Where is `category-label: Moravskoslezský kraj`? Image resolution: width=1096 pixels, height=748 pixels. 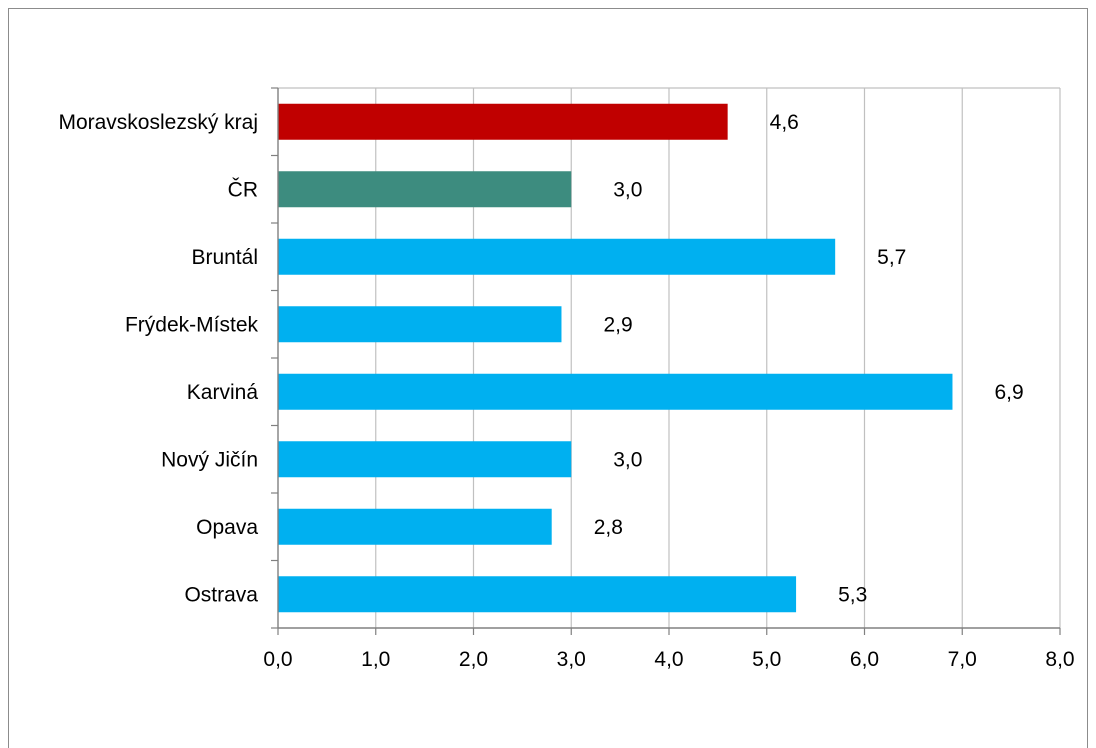 category-label: Moravskoslezský kraj is located at coordinates (158, 122).